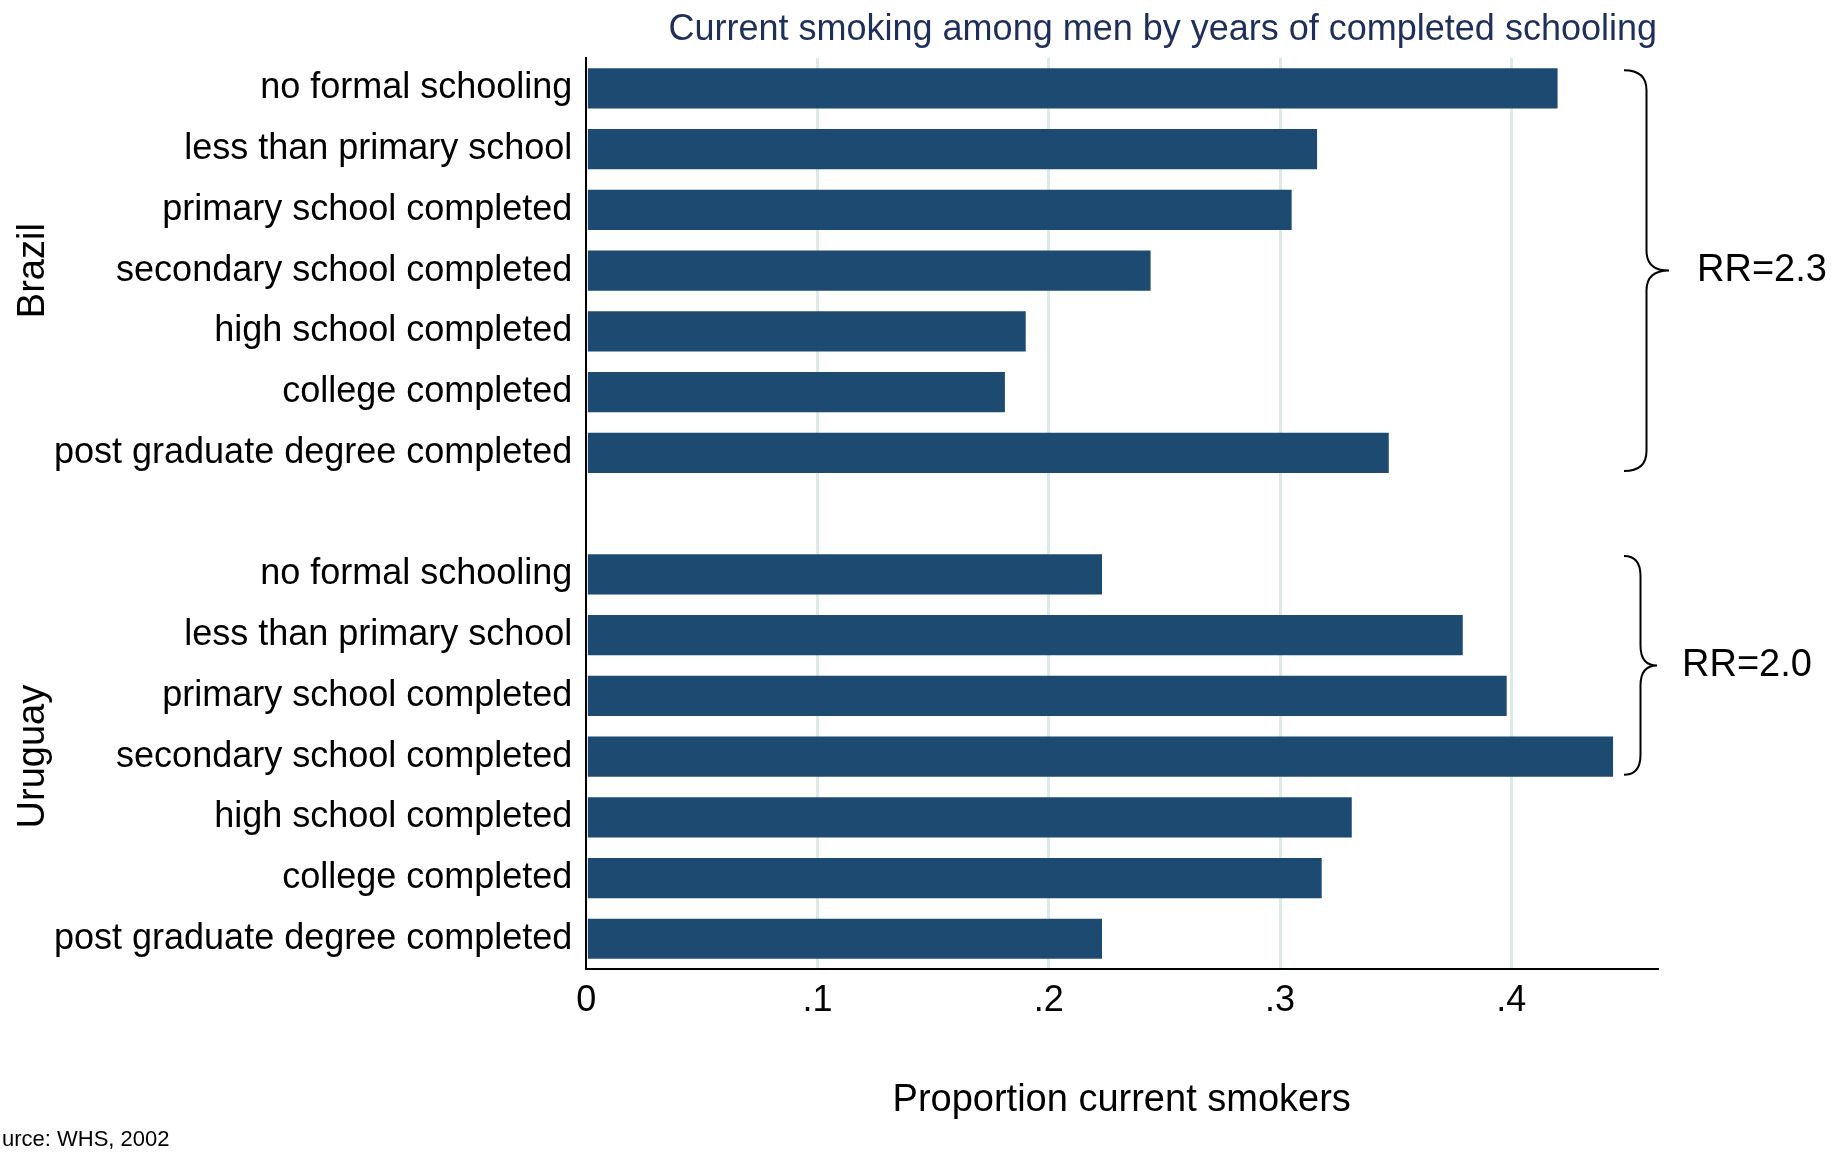  Describe the element at coordinates (586, 998) in the screenshot. I see `x-tick-label: 0` at that location.